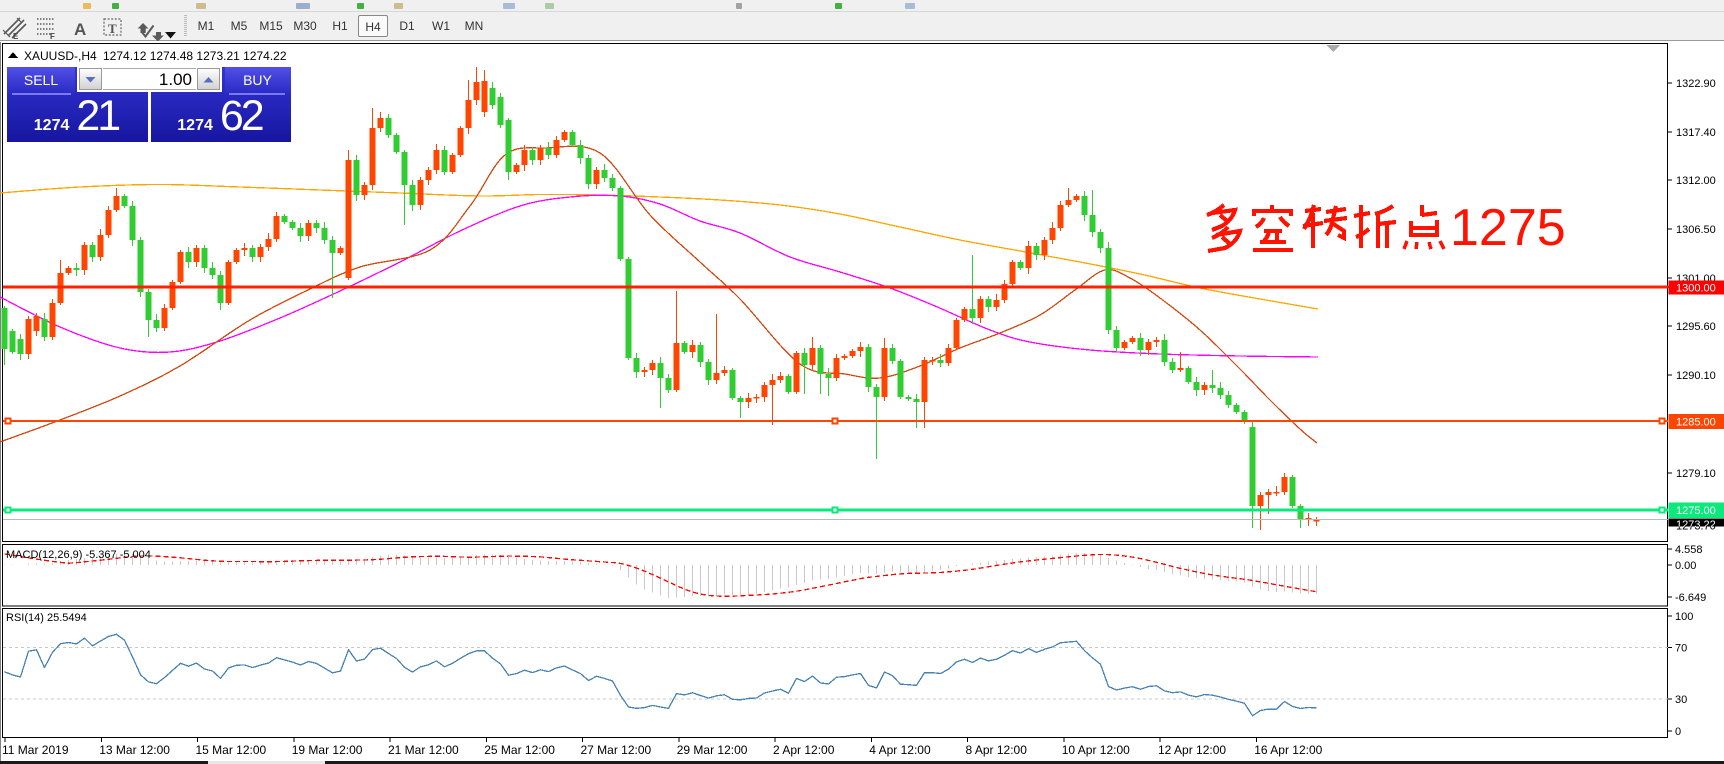 Image resolution: width=1724 pixels, height=764 pixels. Describe the element at coordinates (1696, 423) in the screenshot. I see `svg-text: 1285.00` at that location.